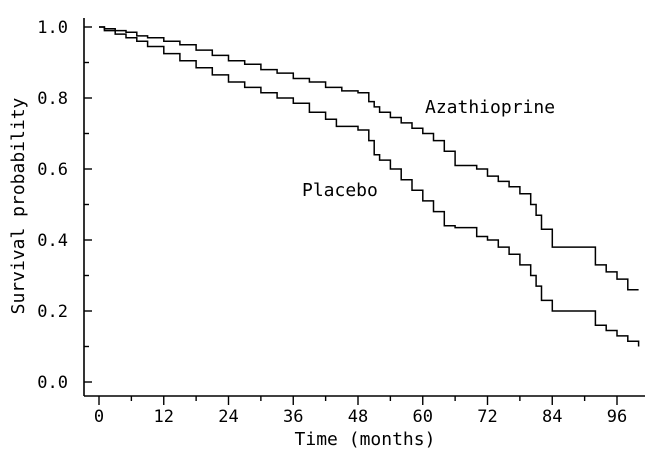 The height and width of the screenshot is (453, 656). I want to click on x-tick-label: 0, so click(99, 417).